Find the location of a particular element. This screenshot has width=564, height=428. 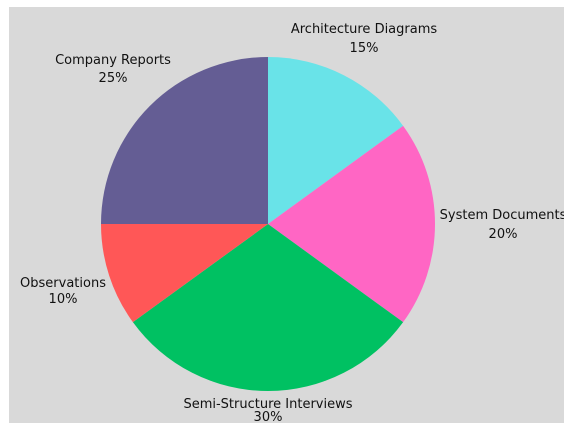

pie-slice-company-reports is located at coordinates (184, 140).